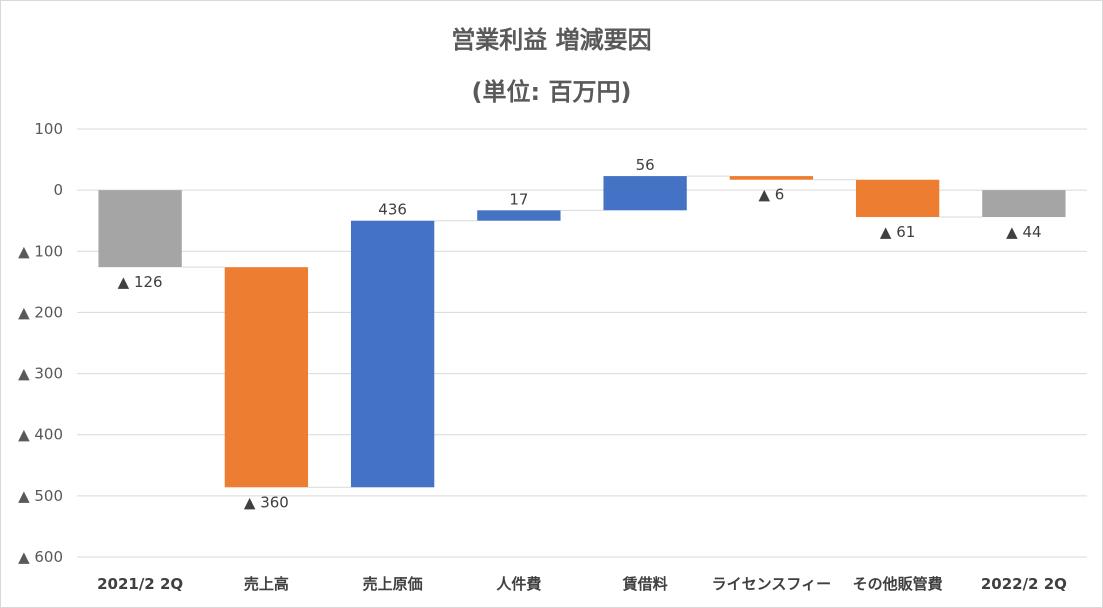 The height and width of the screenshot is (608, 1103). I want to click on y-tick-label: ▲ 200, so click(40, 312).